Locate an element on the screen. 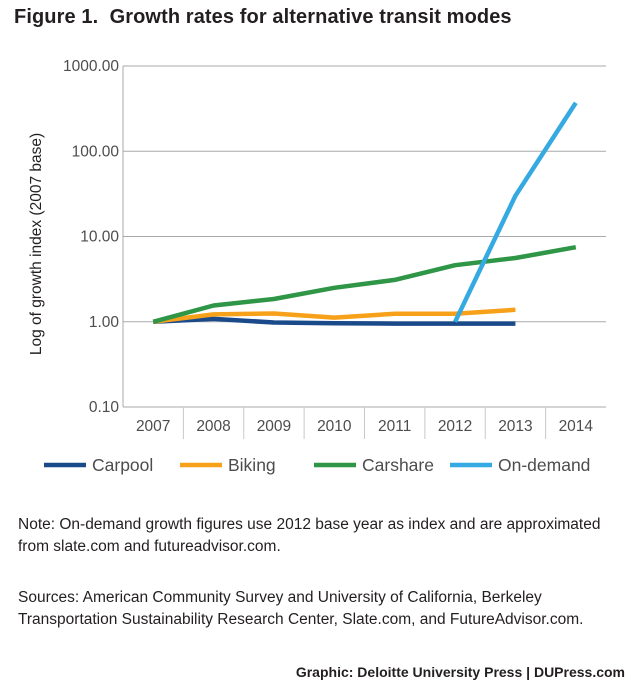 The height and width of the screenshot is (697, 639). legend-label-biking: Biking is located at coordinates (252, 465).